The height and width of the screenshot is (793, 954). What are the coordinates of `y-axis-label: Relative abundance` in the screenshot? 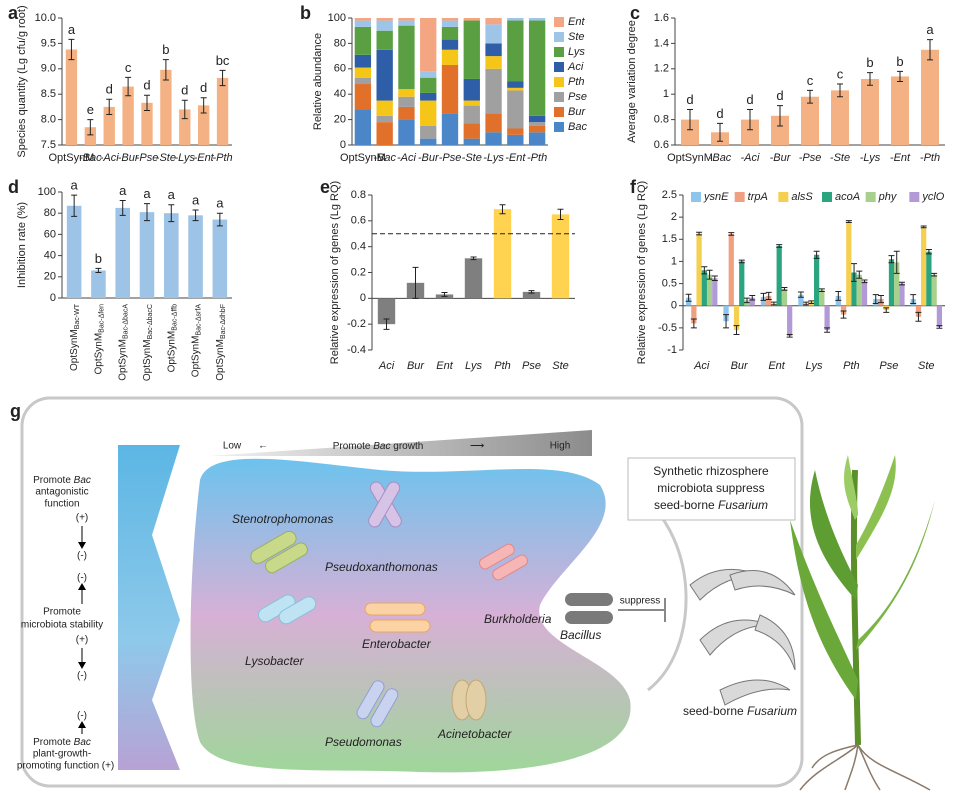 It's located at (318, 81).